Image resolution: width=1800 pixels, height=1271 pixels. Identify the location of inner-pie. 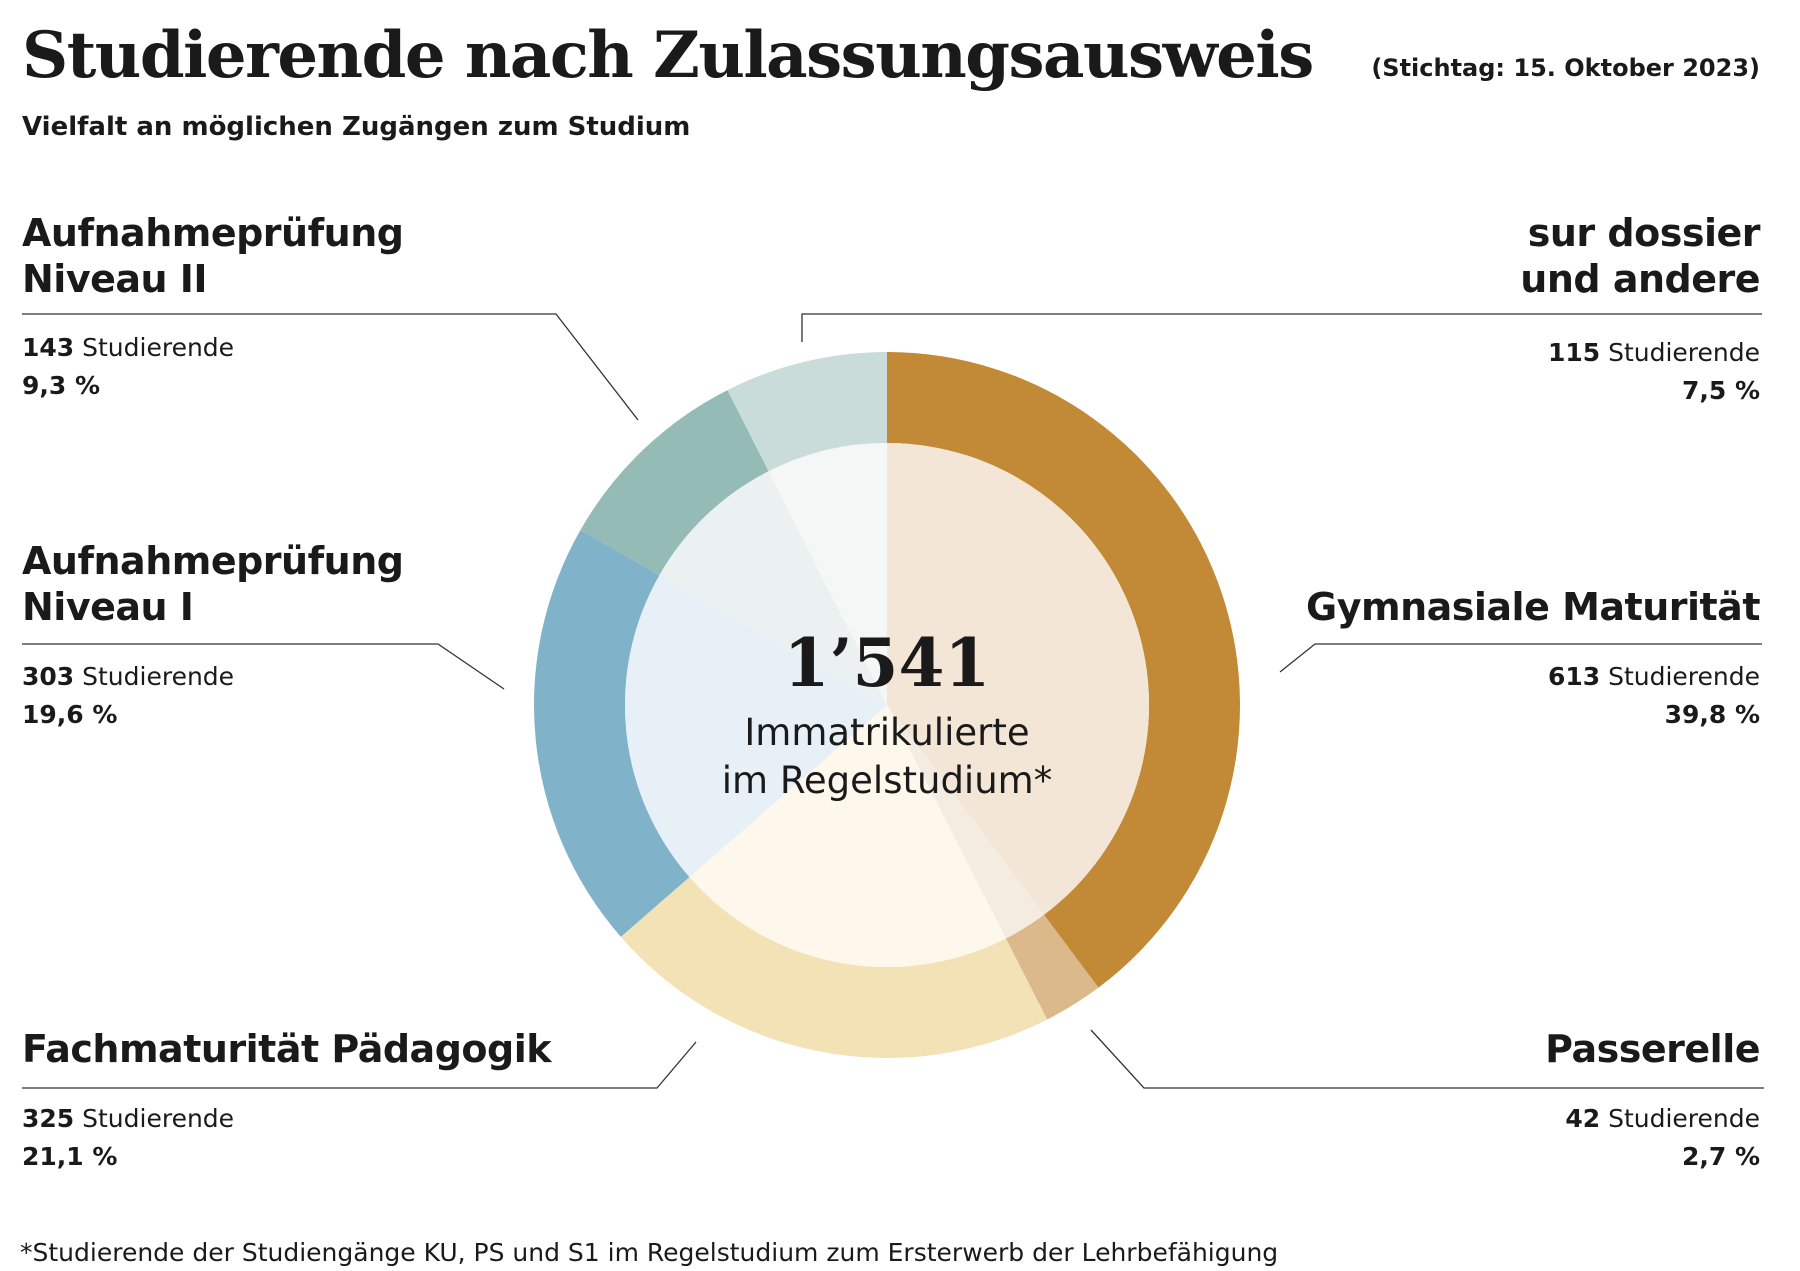
(887, 705).